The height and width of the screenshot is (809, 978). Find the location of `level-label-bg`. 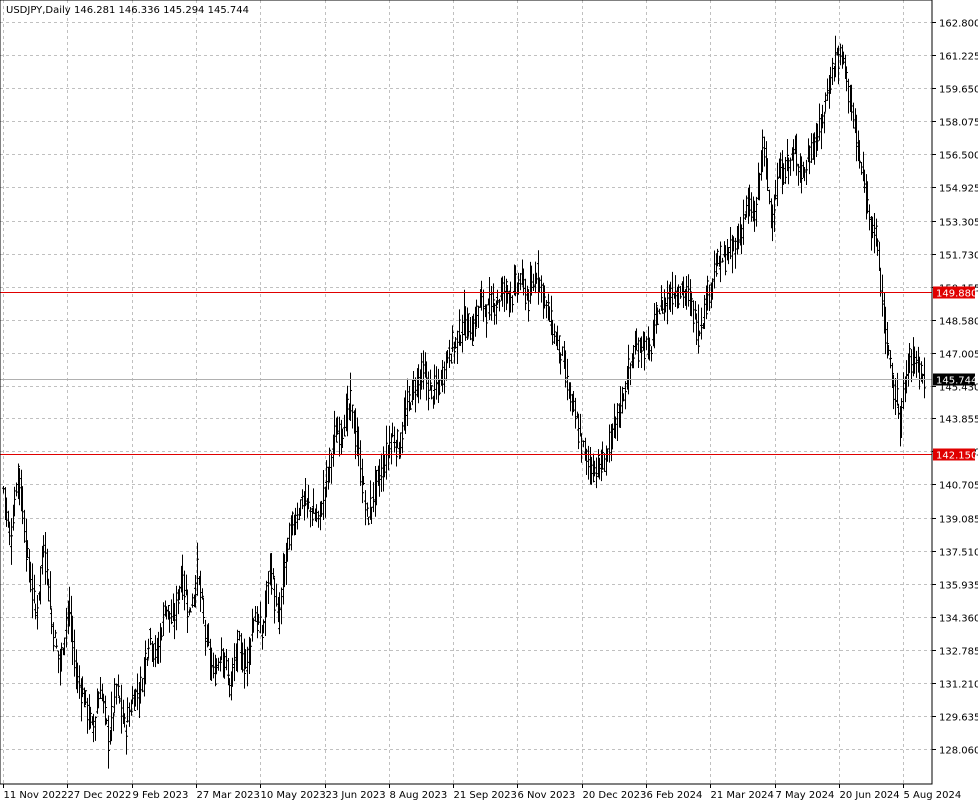

level-label-bg is located at coordinates (954, 454).